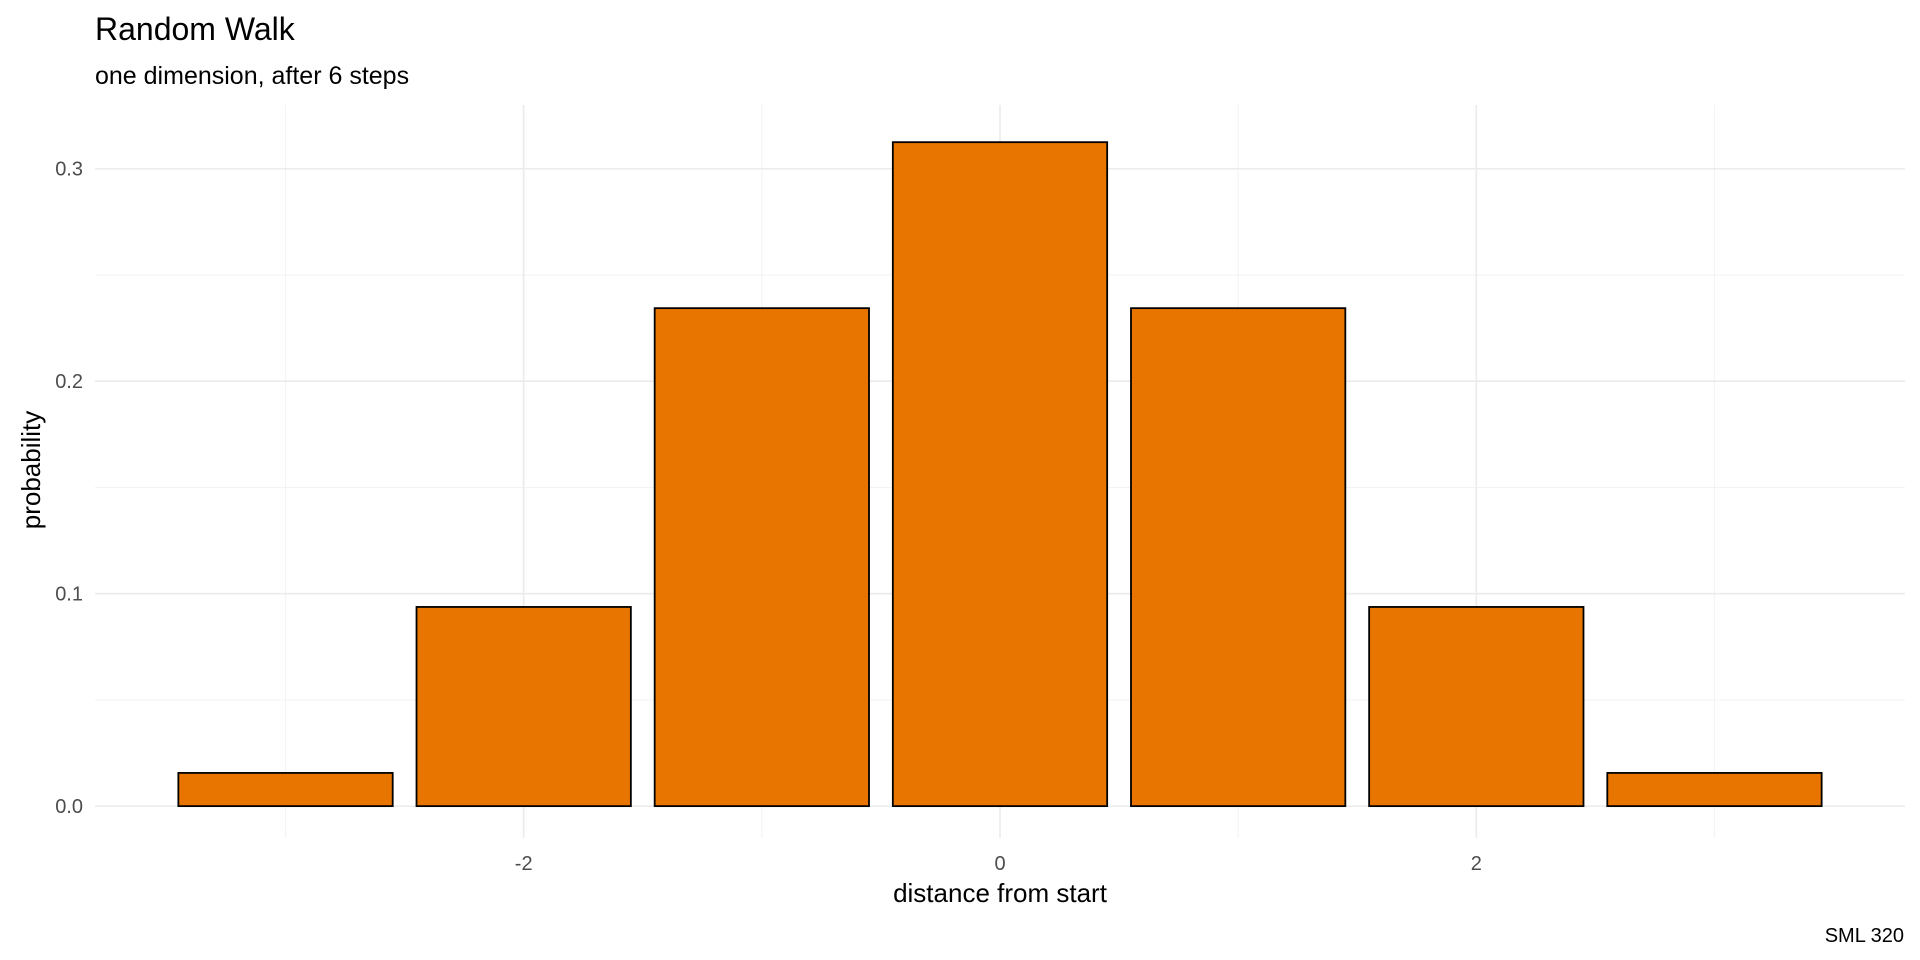  I want to click on chart-subtitle: one dimension, after 6 steps, so click(252, 76).